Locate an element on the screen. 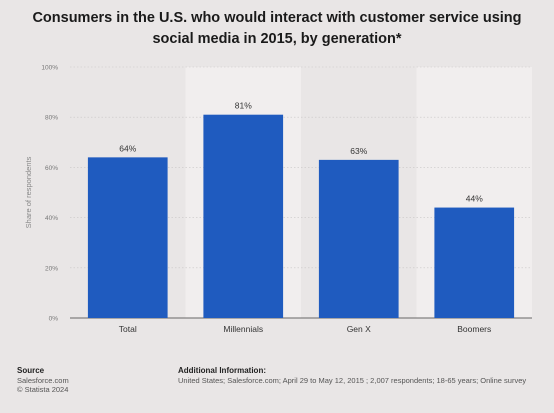  bar-value-label: 44% is located at coordinates (474, 199).